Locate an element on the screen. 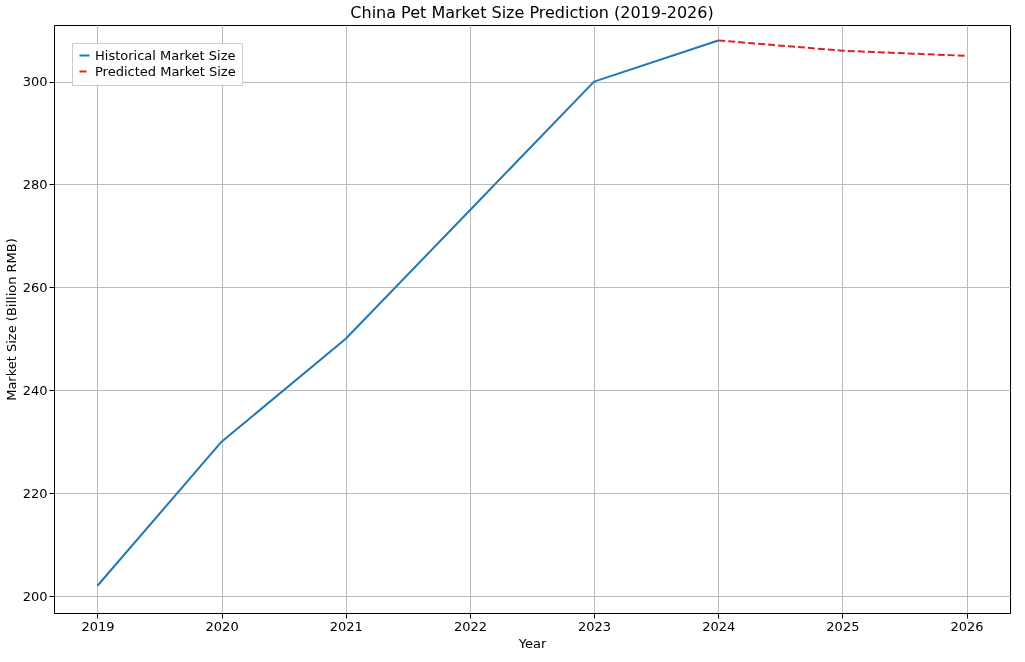 This screenshot has height=662, width=1025. x-tick-label: 2019 is located at coordinates (98, 626).